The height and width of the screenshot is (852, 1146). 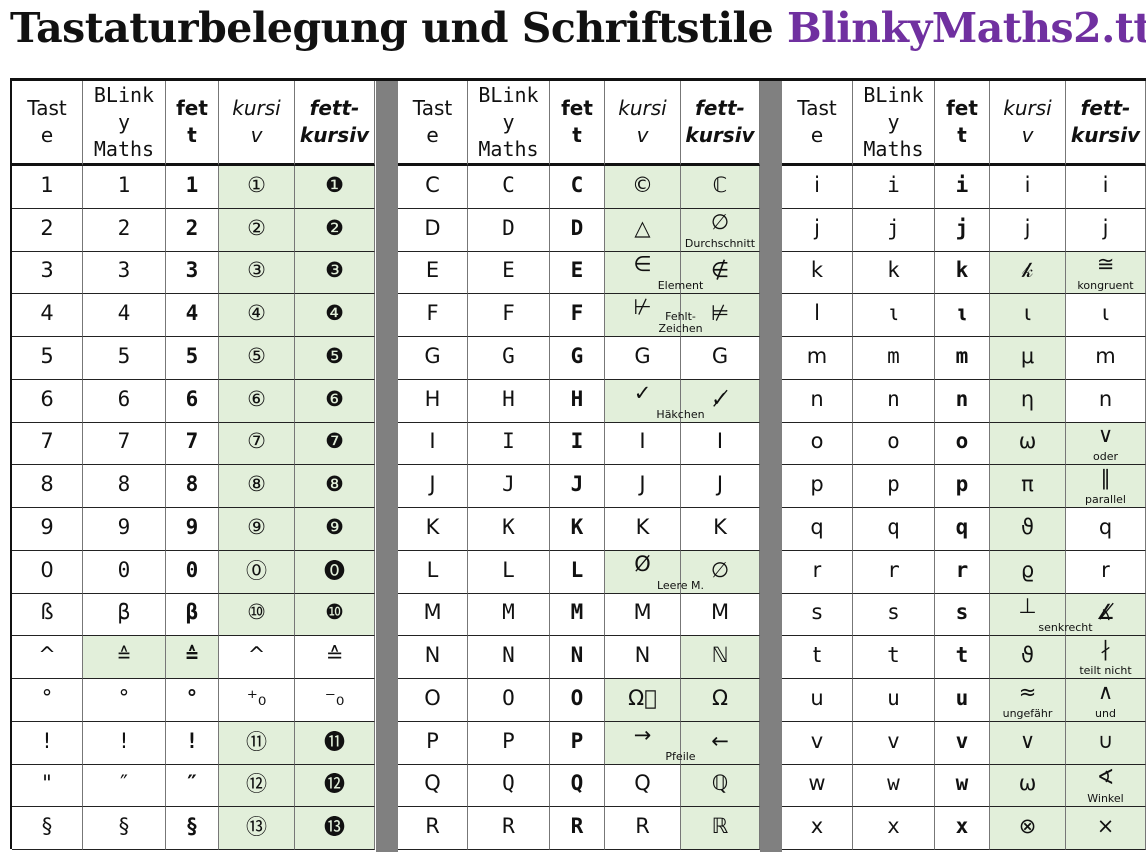 I want to click on cell-italic: ⑬, so click(x=257, y=828).